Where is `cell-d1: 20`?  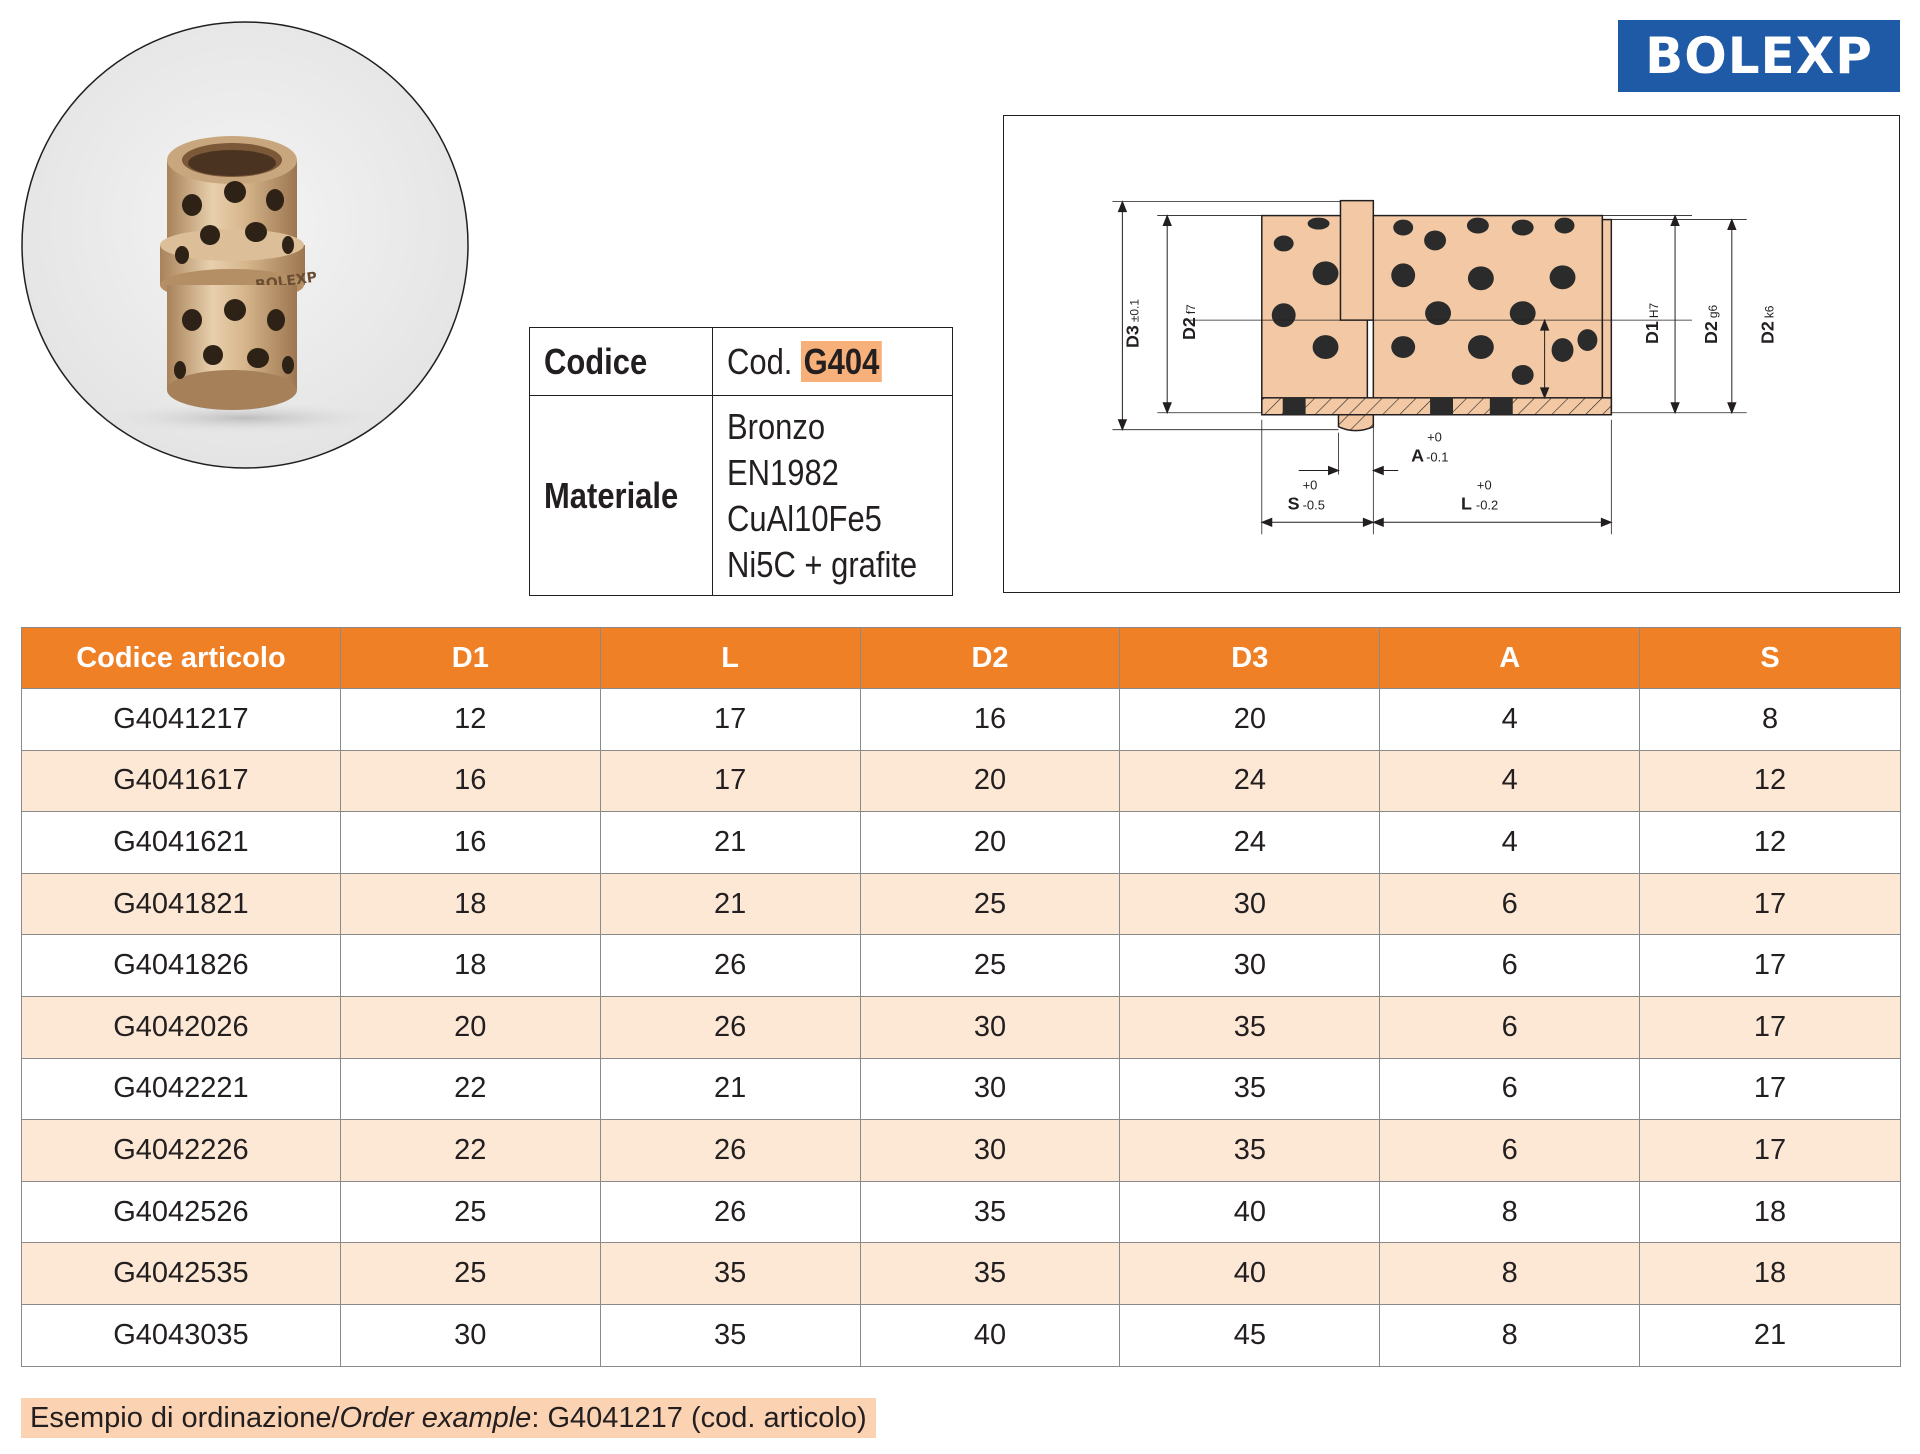 cell-d1: 20 is located at coordinates (470, 1027).